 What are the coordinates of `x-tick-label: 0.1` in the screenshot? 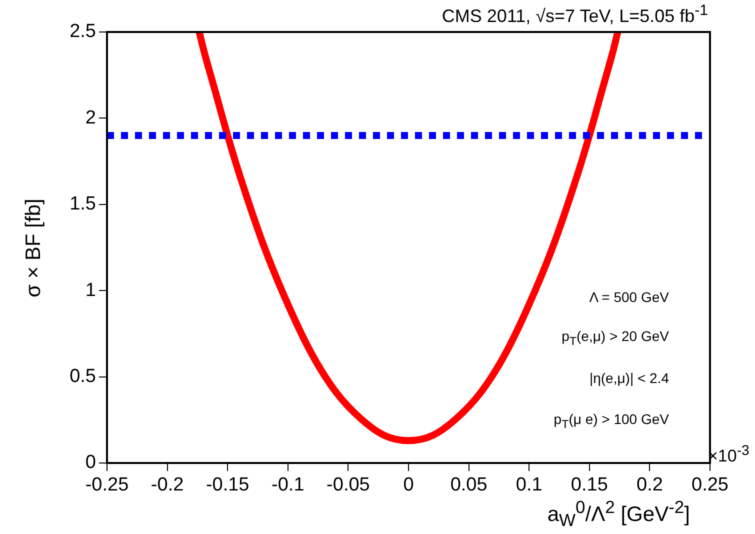 It's located at (529, 485).